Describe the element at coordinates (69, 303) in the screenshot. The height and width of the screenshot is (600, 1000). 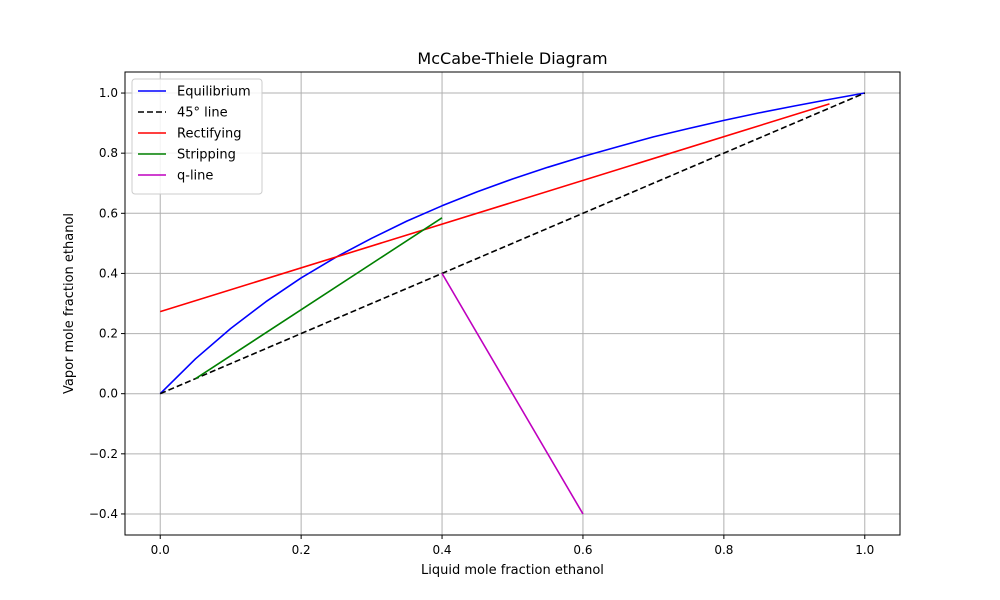
I see `y-axis-label: Vapor mole fraction ethanol` at that location.